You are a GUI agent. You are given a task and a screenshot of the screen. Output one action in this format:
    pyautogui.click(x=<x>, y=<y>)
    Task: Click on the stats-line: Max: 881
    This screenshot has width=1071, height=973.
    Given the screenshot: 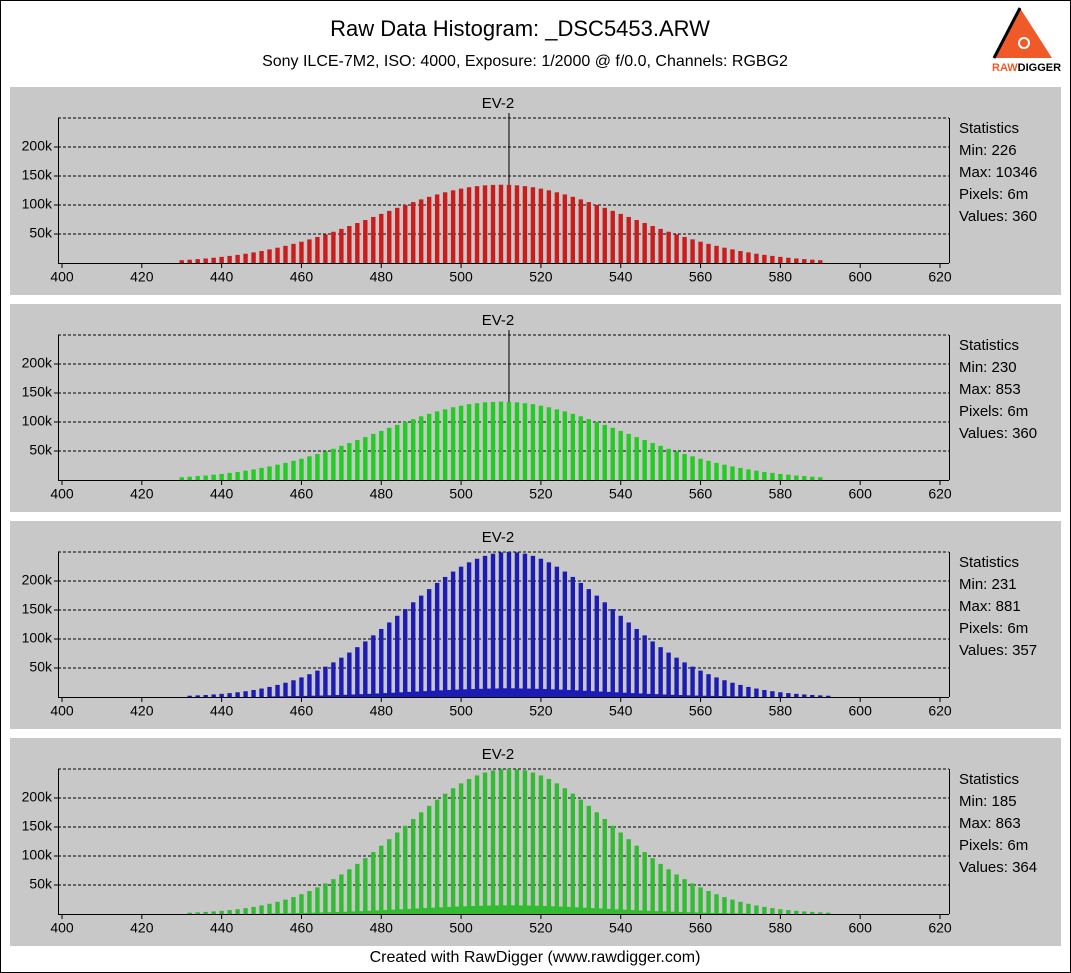 What is the action you would take?
    pyautogui.click(x=990, y=606)
    